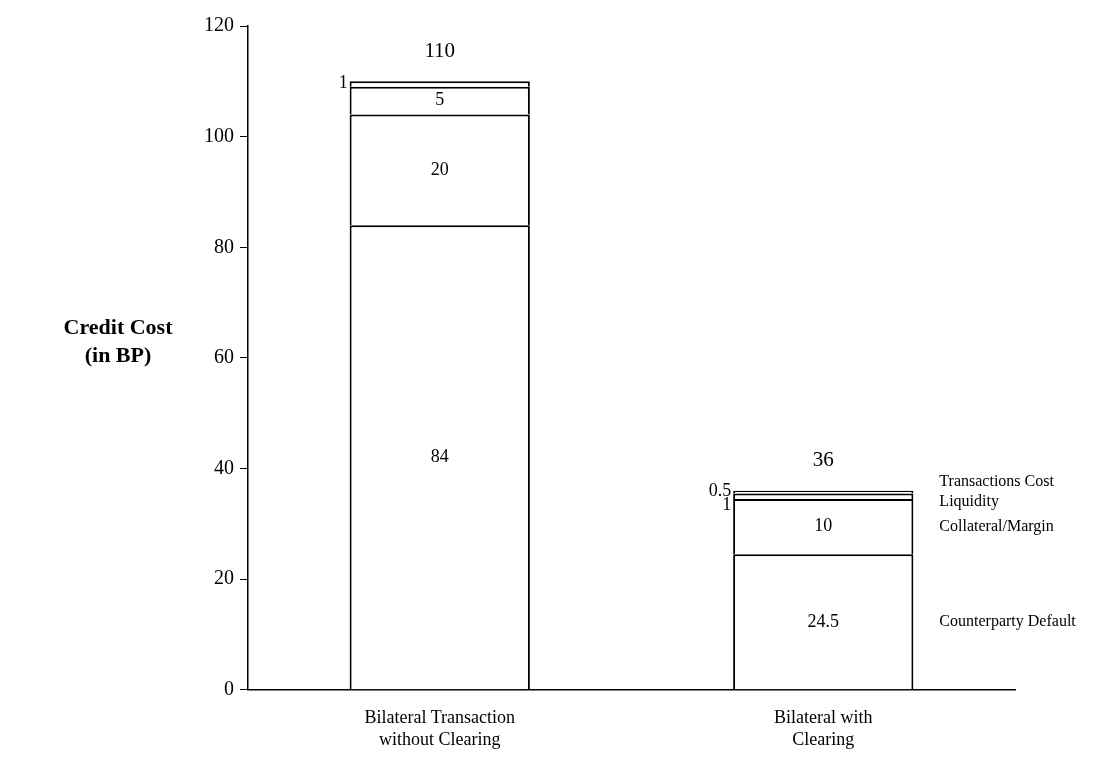  What do you see at coordinates (439, 455) in the screenshot?
I see `data-label: 84` at bounding box center [439, 455].